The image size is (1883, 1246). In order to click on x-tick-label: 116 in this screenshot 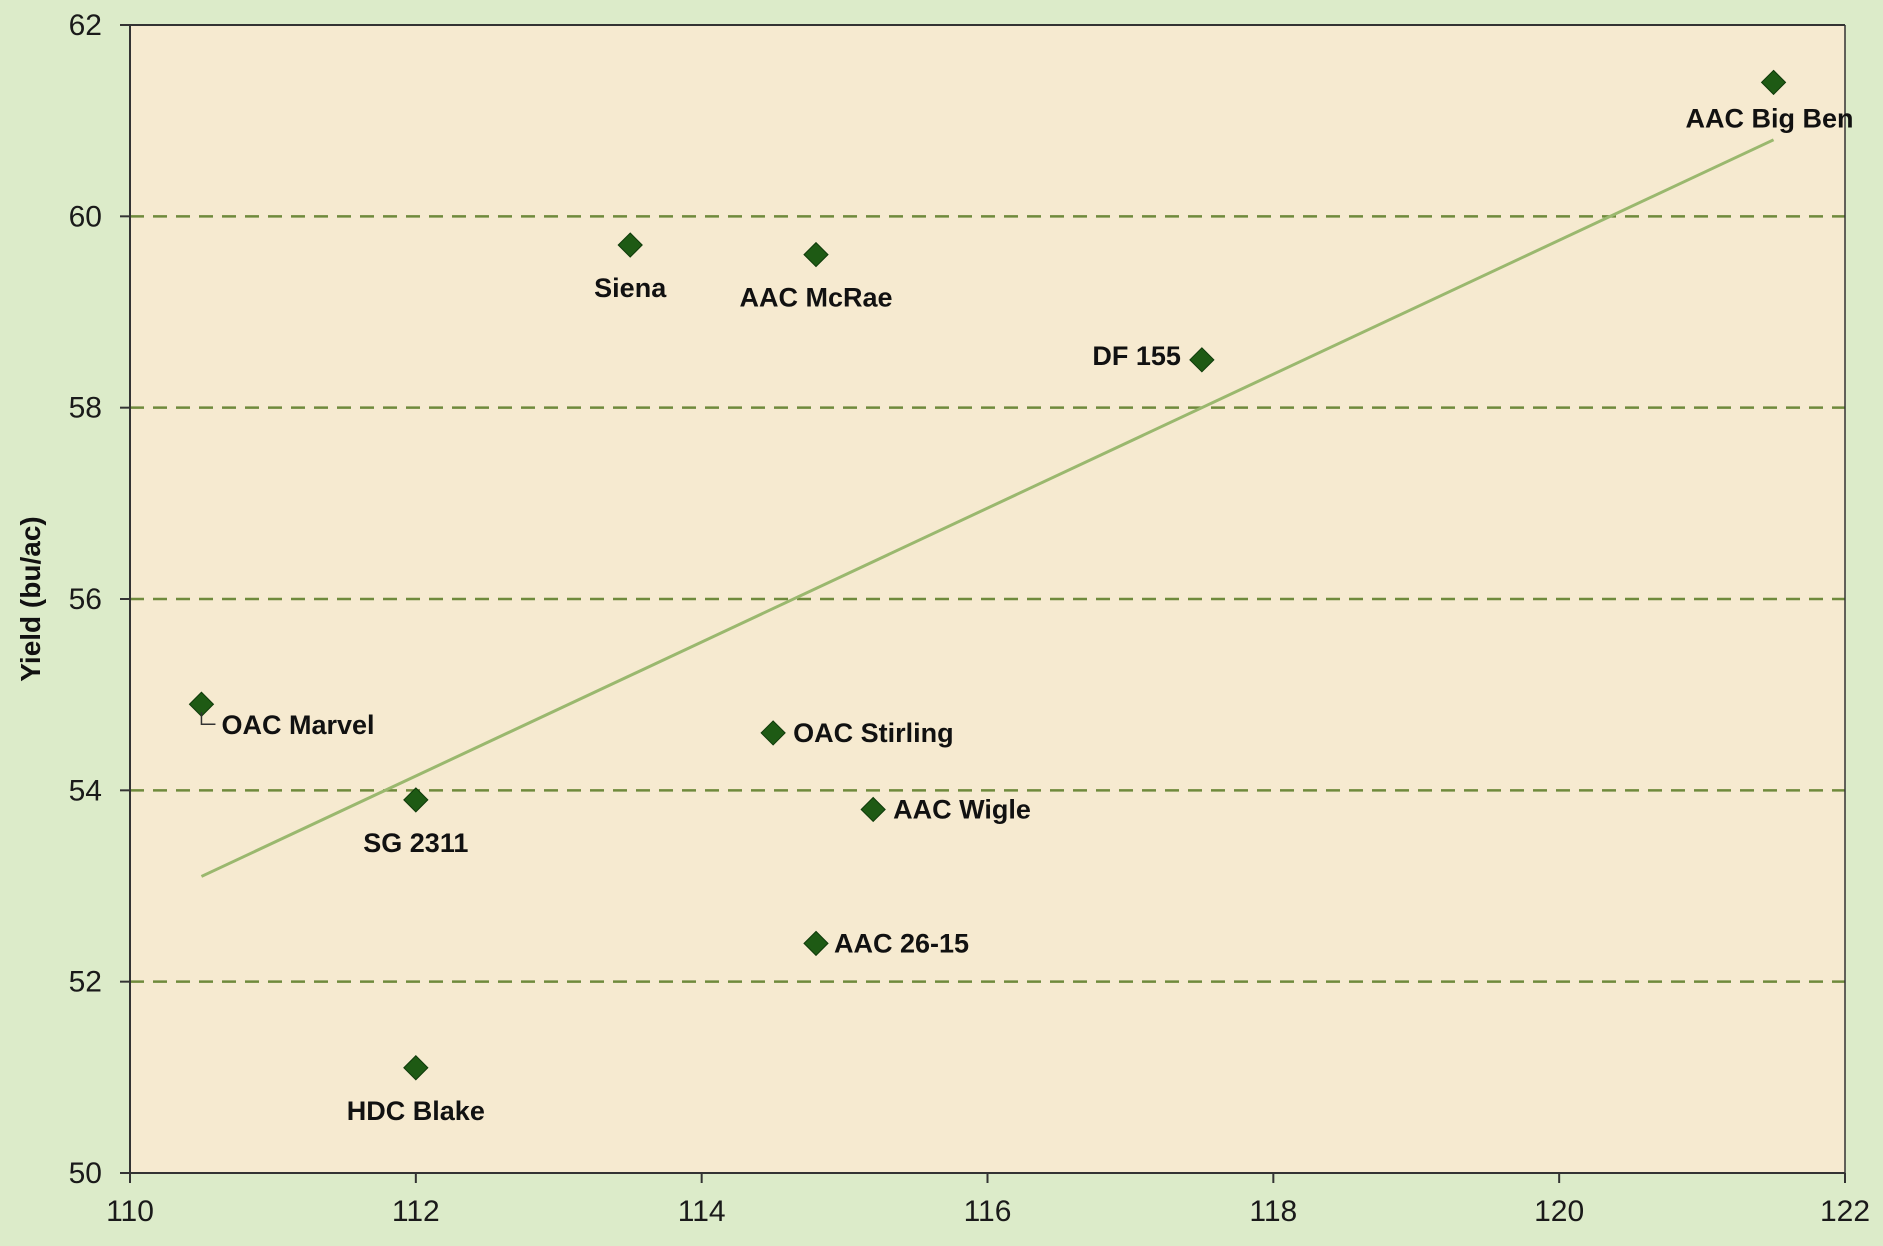, I will do `click(988, 1211)`.